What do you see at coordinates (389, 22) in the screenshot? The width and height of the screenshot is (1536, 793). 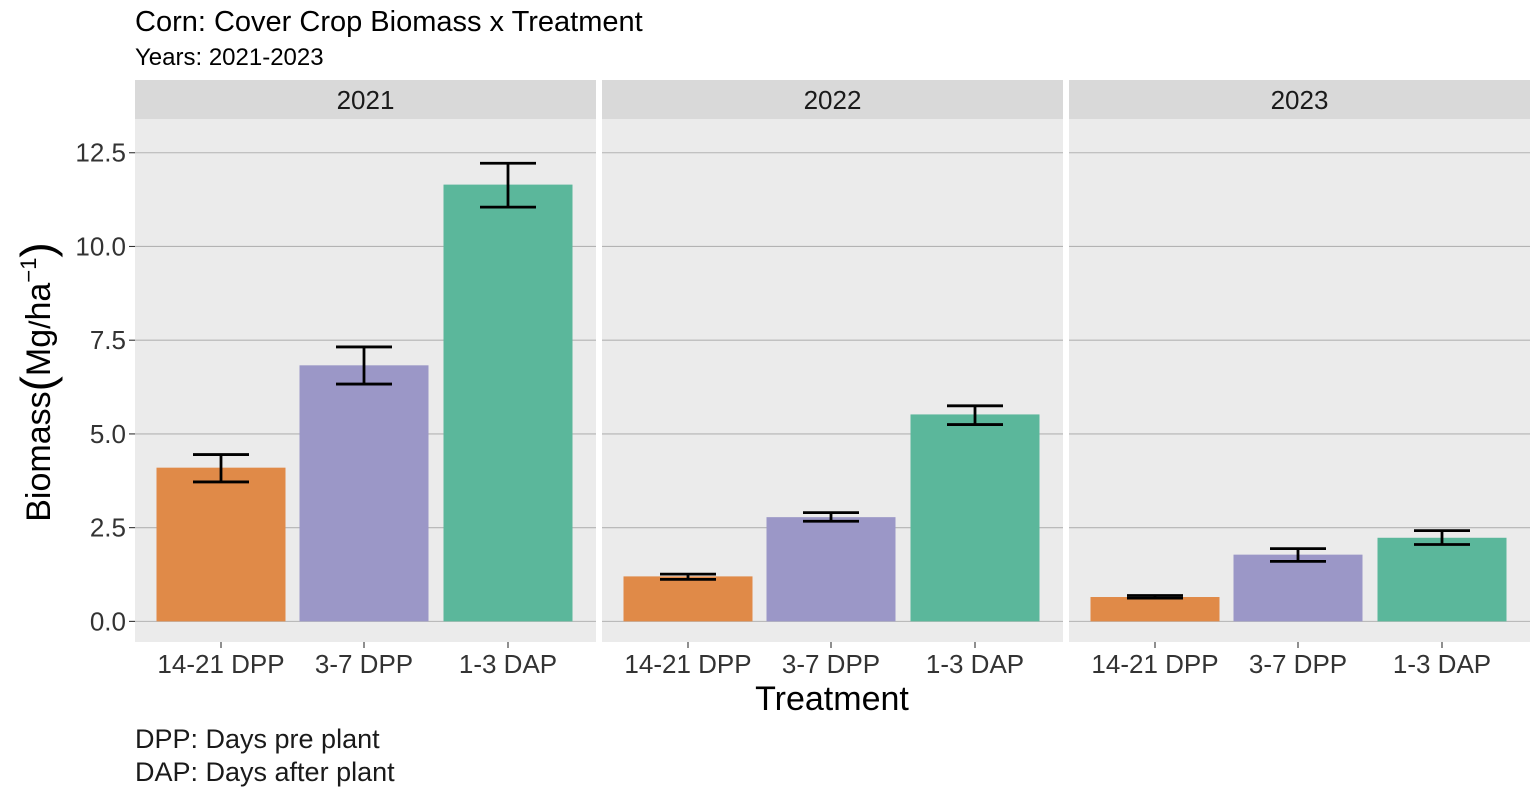 I see `chart-title: Corn: Cover Crop Biomass x Treatment` at bounding box center [389, 22].